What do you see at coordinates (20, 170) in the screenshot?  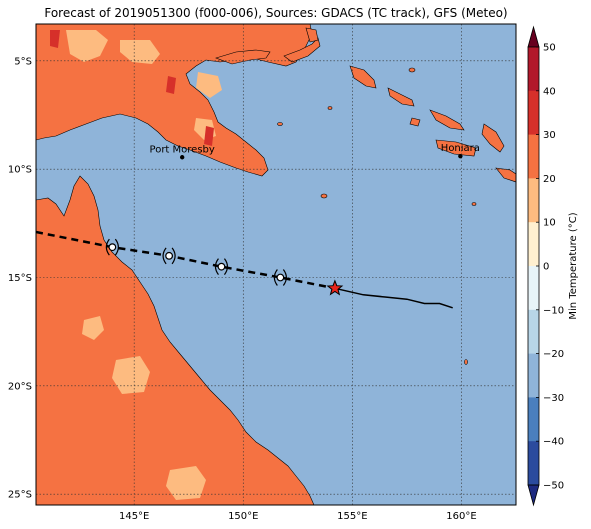 I see `lat-tick-label: 10°S` at bounding box center [20, 170].